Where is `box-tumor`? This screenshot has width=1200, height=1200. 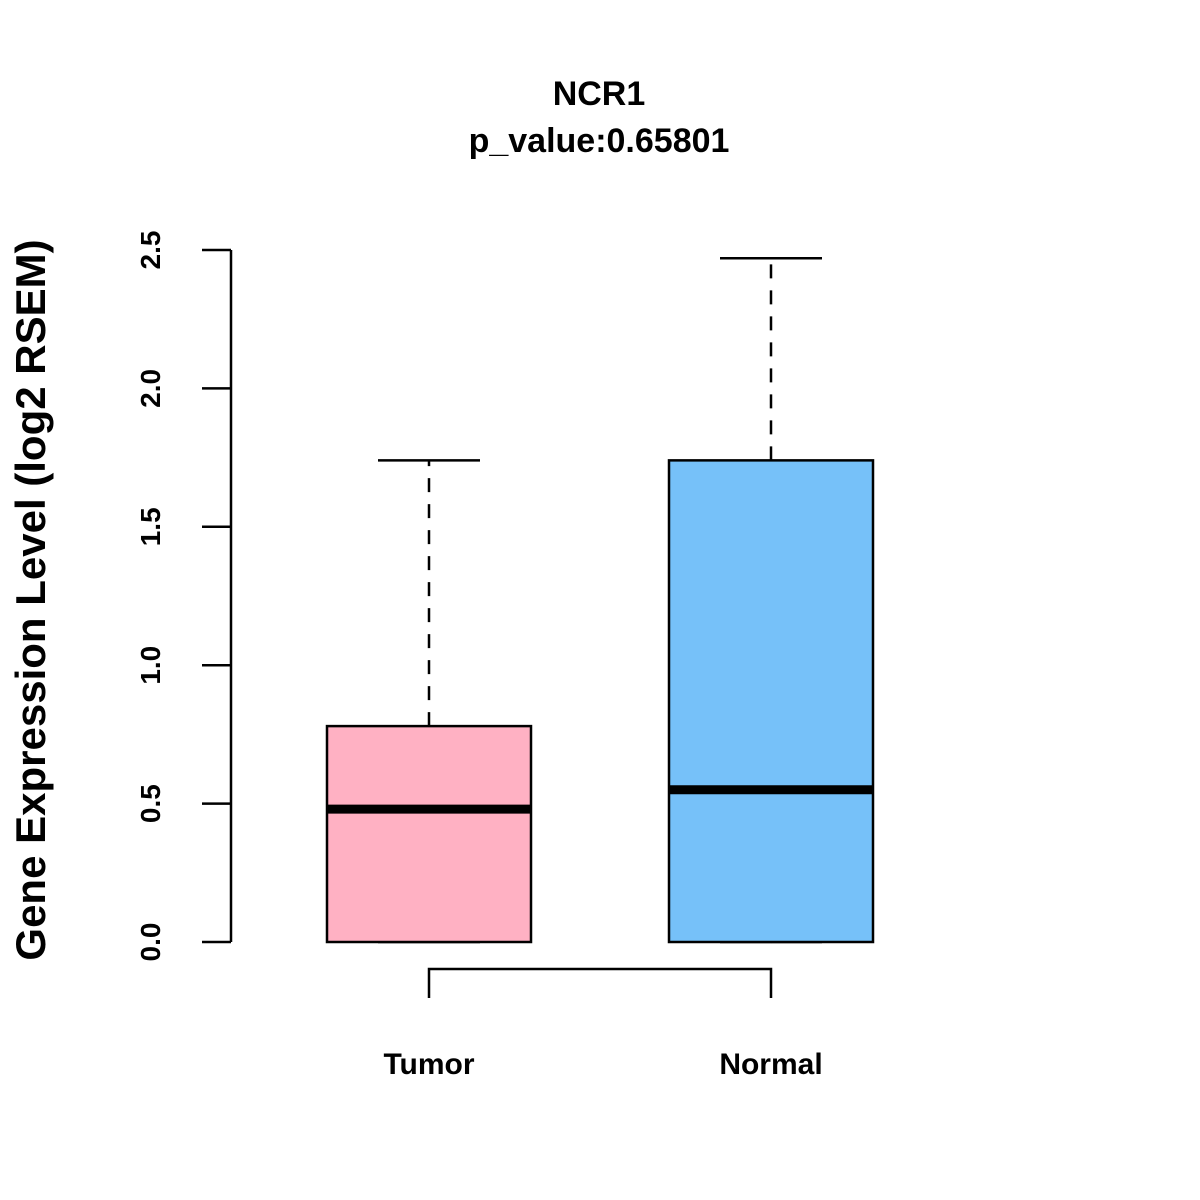
box-tumor is located at coordinates (429, 834).